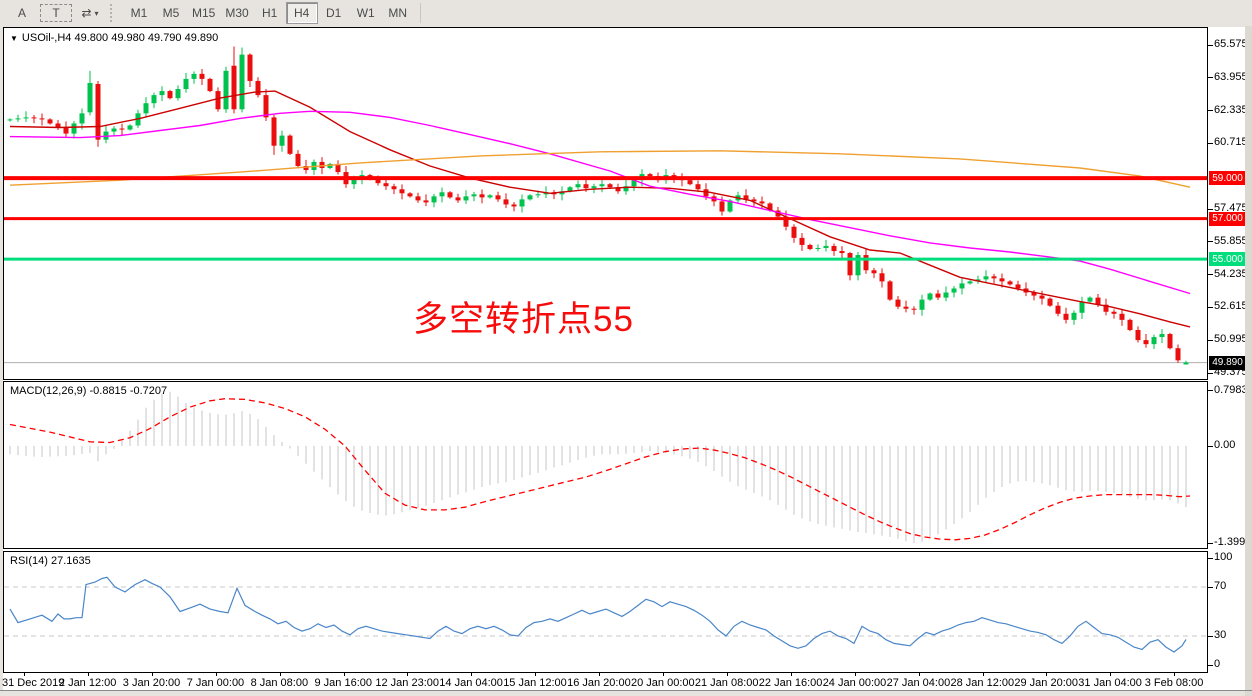 Image resolution: width=1252 pixels, height=696 pixels. What do you see at coordinates (1231, 273) in the screenshot?
I see `price-tick-54.235: 54.235` at bounding box center [1231, 273].